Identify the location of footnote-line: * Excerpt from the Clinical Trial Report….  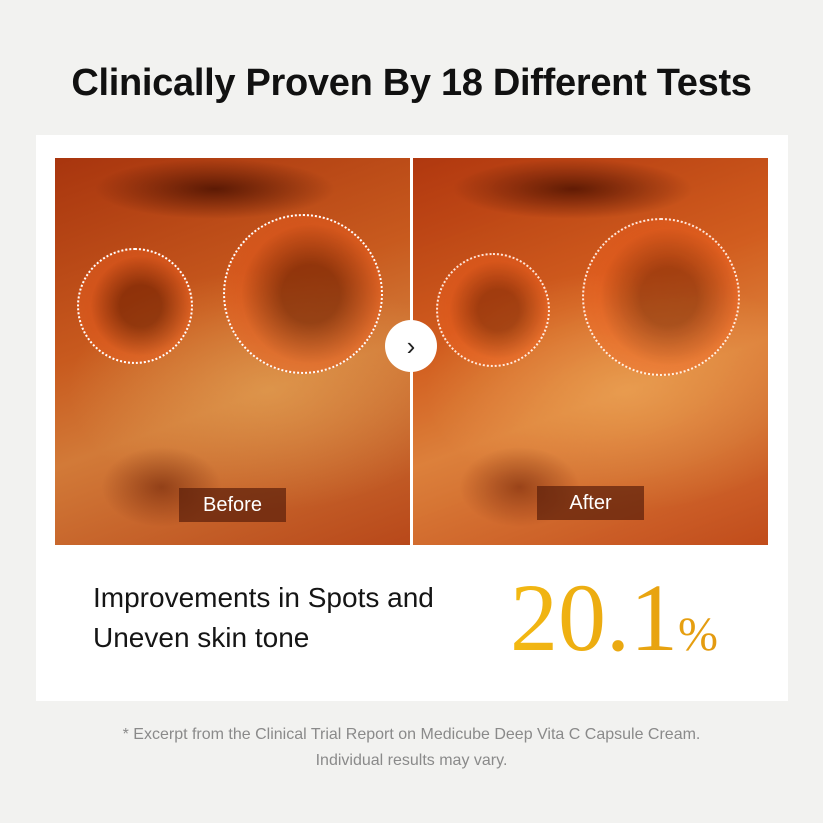
(411, 734).